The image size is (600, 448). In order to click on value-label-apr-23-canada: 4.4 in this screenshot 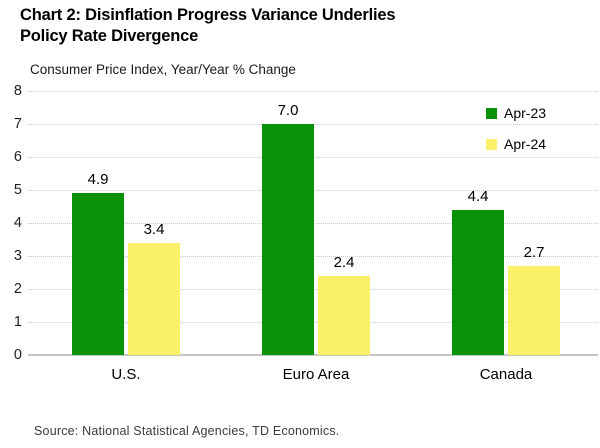, I will do `click(478, 196)`.